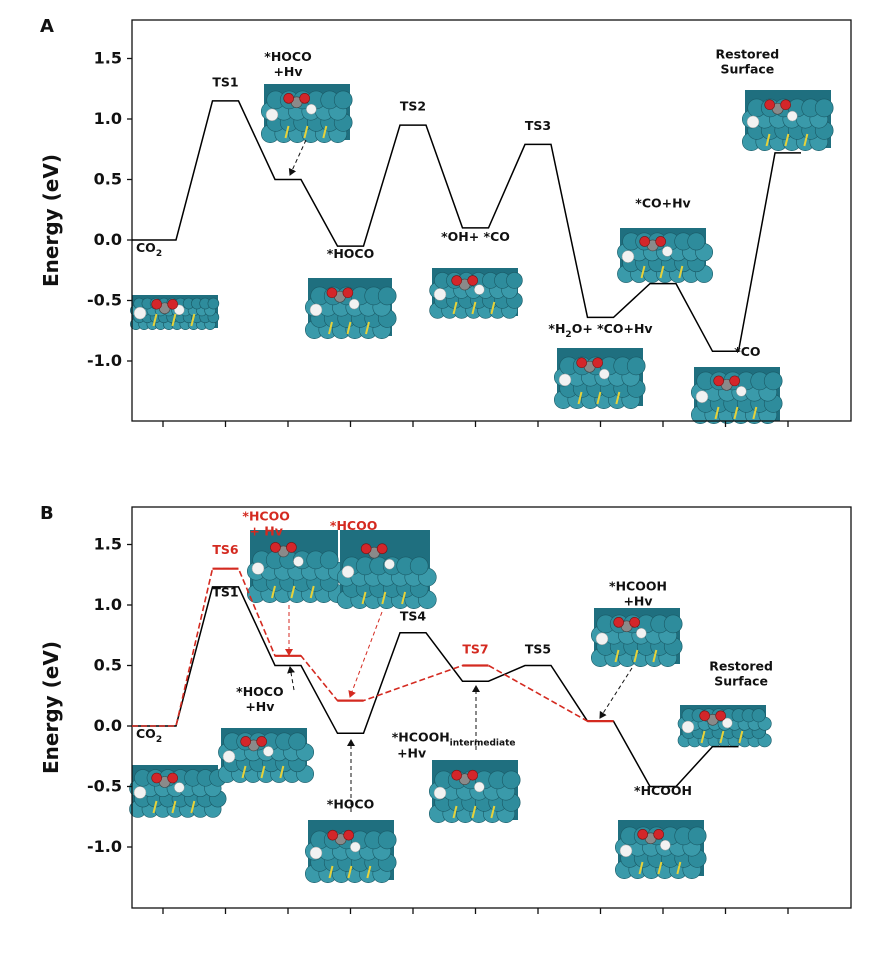 The width and height of the screenshot is (872, 957). Describe the element at coordinates (662, 202) in the screenshot. I see `energy-level-label: *CO+Hv` at that location.